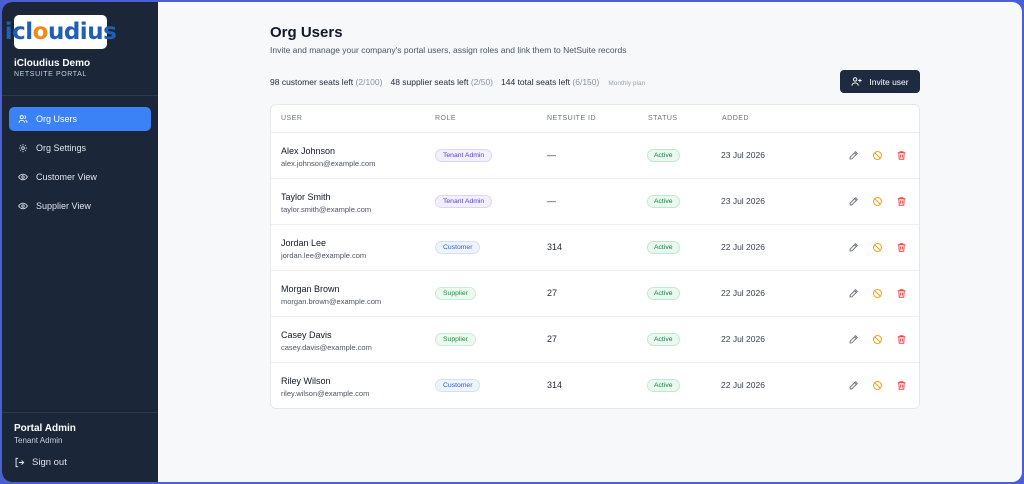 Image resolution: width=1024 pixels, height=484 pixels. What do you see at coordinates (455, 293) in the screenshot?
I see `role-badge: Supplier` at bounding box center [455, 293].